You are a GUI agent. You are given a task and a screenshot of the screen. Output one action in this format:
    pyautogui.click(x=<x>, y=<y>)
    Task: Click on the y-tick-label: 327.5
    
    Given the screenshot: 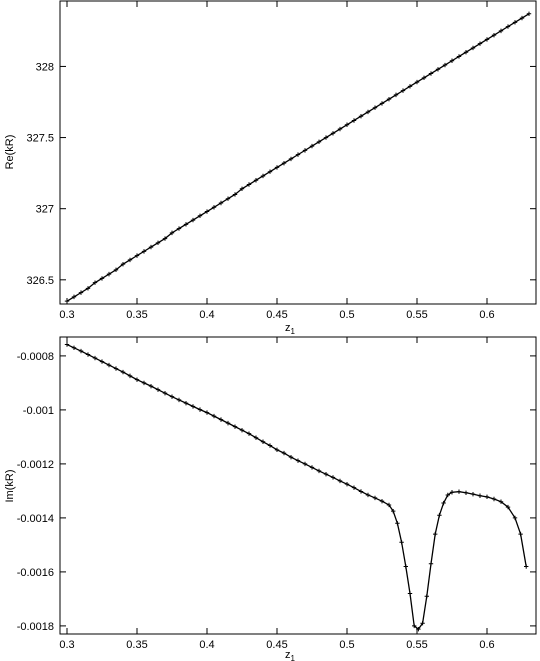 What is the action you would take?
    pyautogui.click(x=40, y=139)
    